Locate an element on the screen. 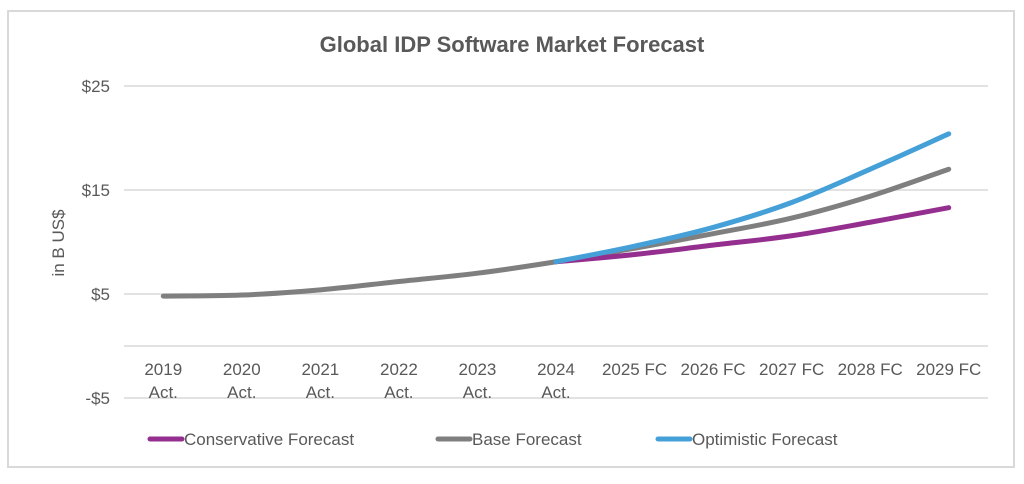  x-tick-label: 2025 FC is located at coordinates (634, 369).